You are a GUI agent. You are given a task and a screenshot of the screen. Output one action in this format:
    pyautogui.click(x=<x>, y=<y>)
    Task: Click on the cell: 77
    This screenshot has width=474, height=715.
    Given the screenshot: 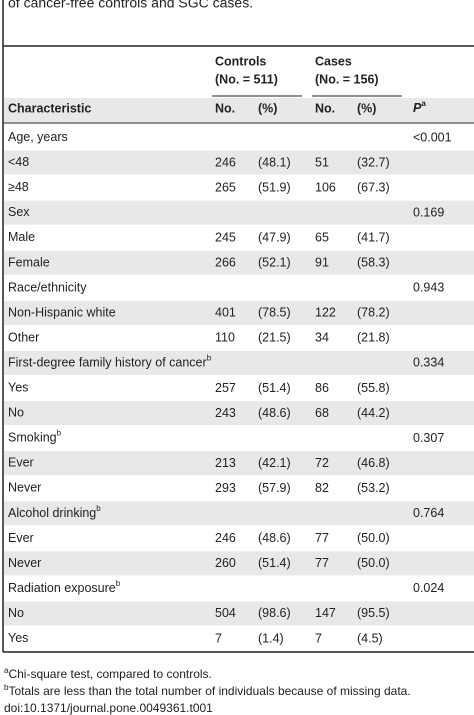 What is the action you would take?
    pyautogui.click(x=322, y=538)
    